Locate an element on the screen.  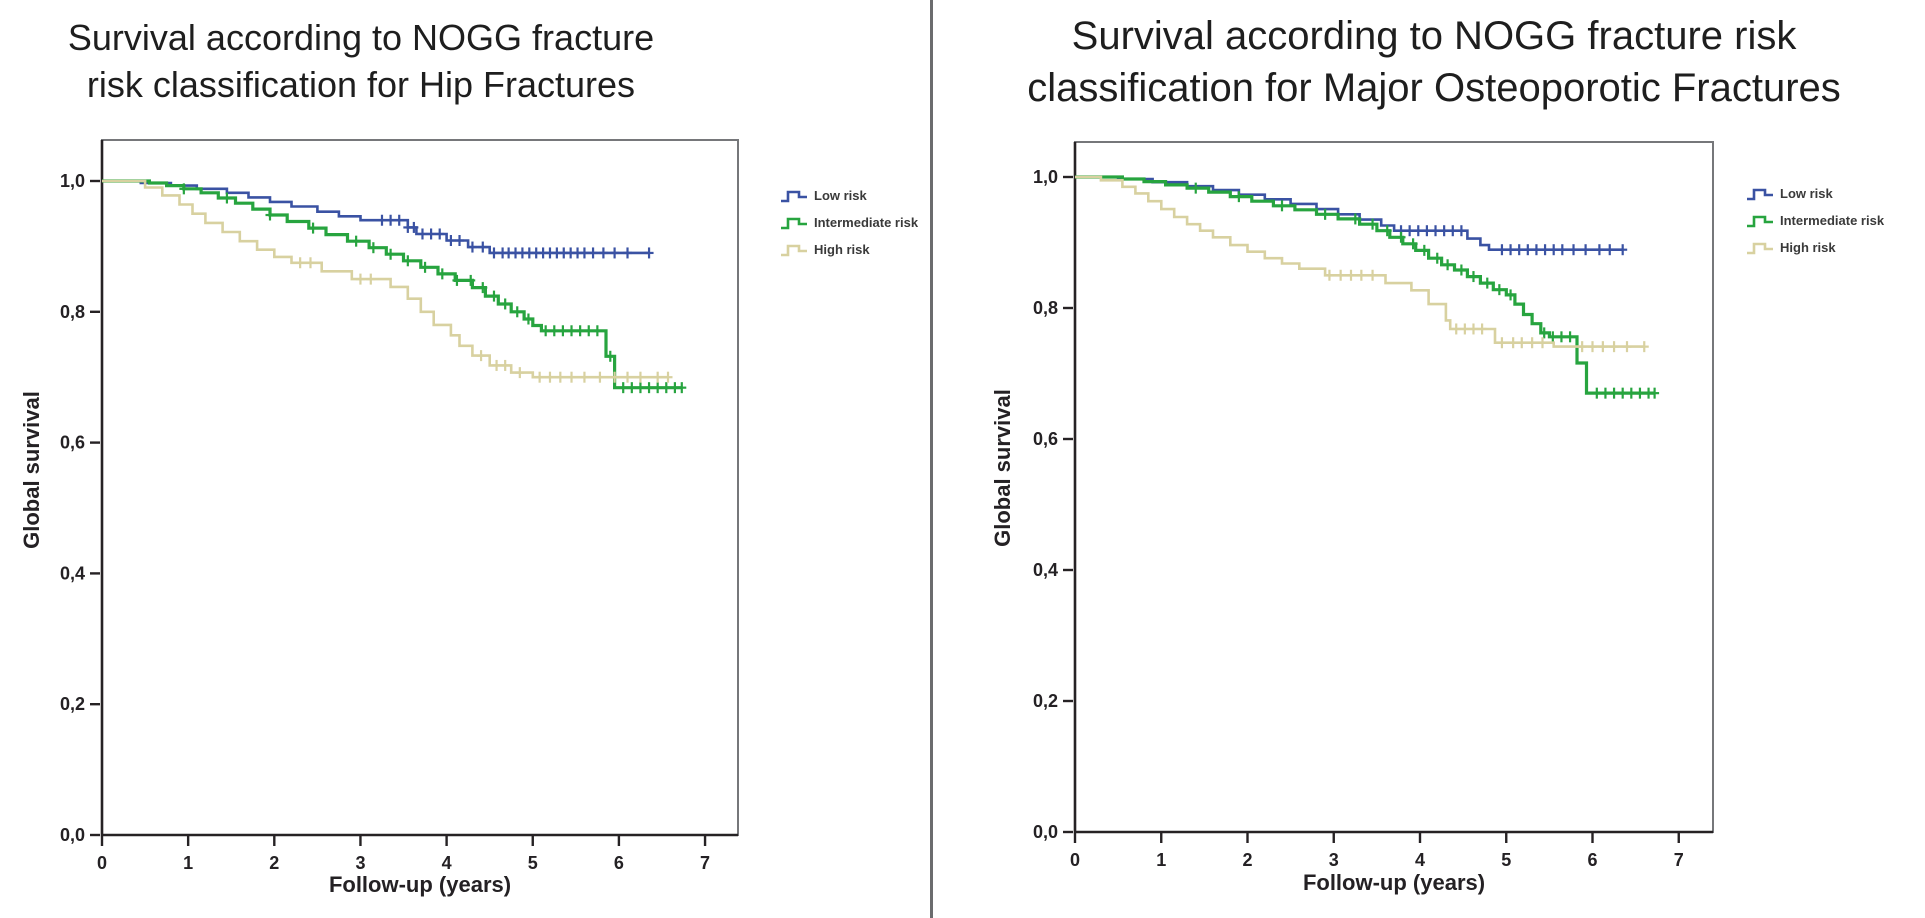
x-axis-label-mof: Follow-up (years) is located at coordinates (1394, 882).